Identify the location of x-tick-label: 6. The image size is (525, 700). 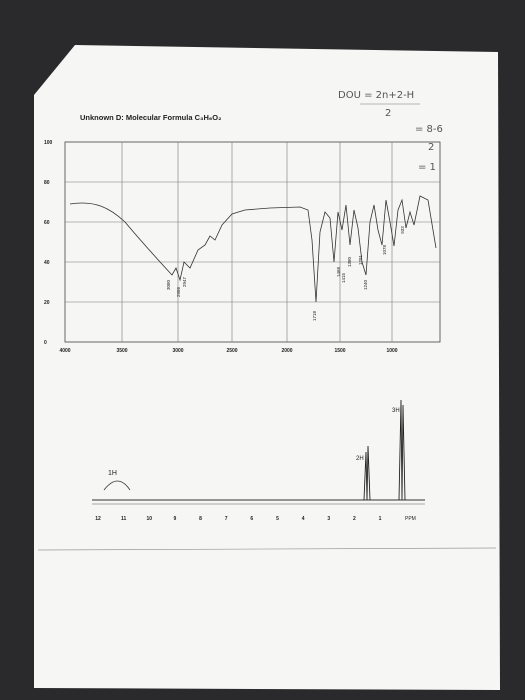
(251, 519).